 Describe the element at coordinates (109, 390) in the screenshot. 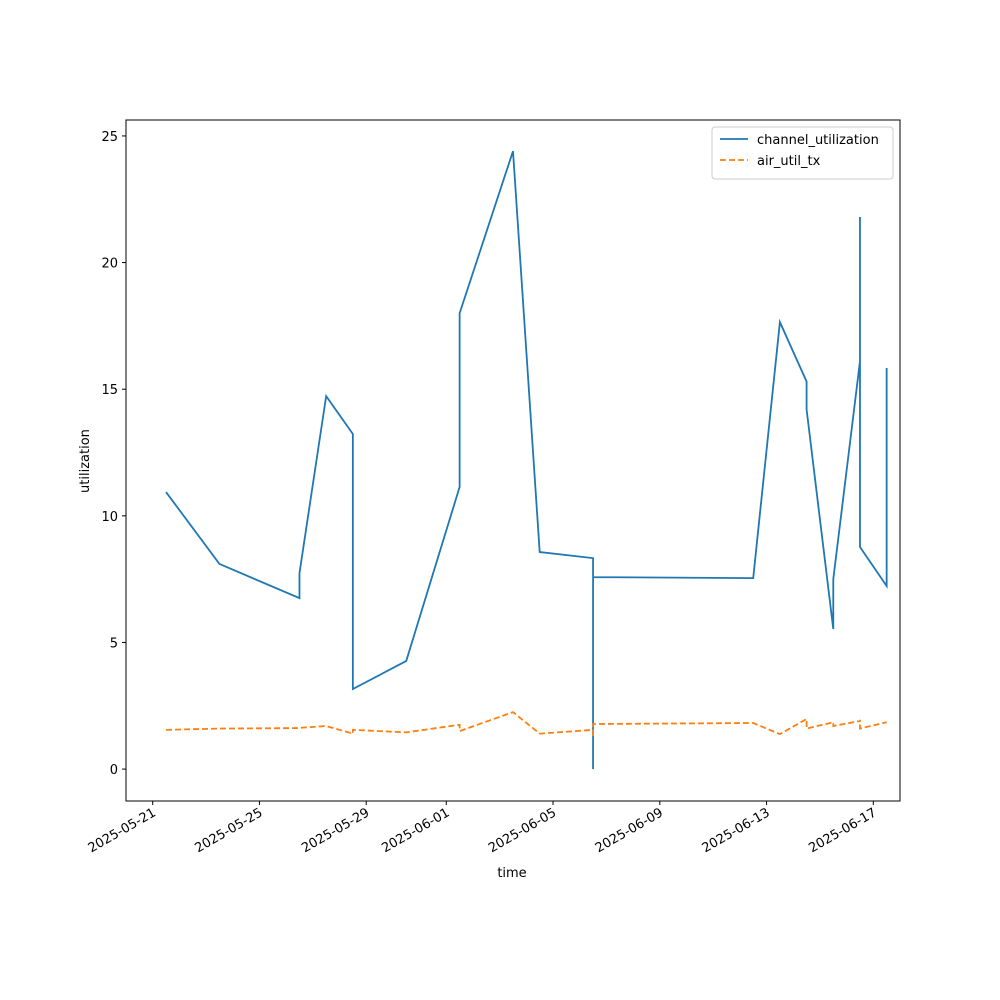

I see `y-tick-label: 15` at that location.